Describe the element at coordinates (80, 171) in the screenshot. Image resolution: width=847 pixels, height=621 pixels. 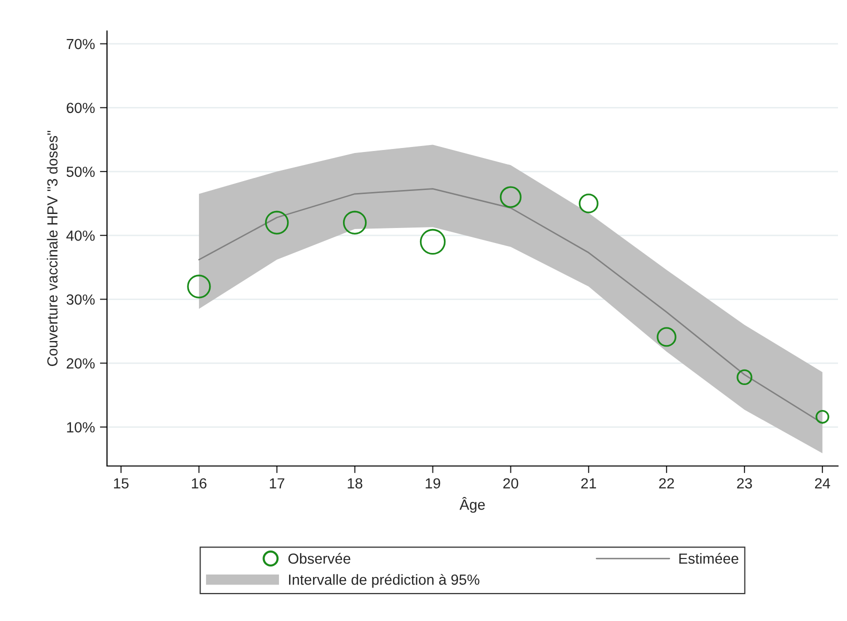
I see `y-tick-label: 50%` at that location.